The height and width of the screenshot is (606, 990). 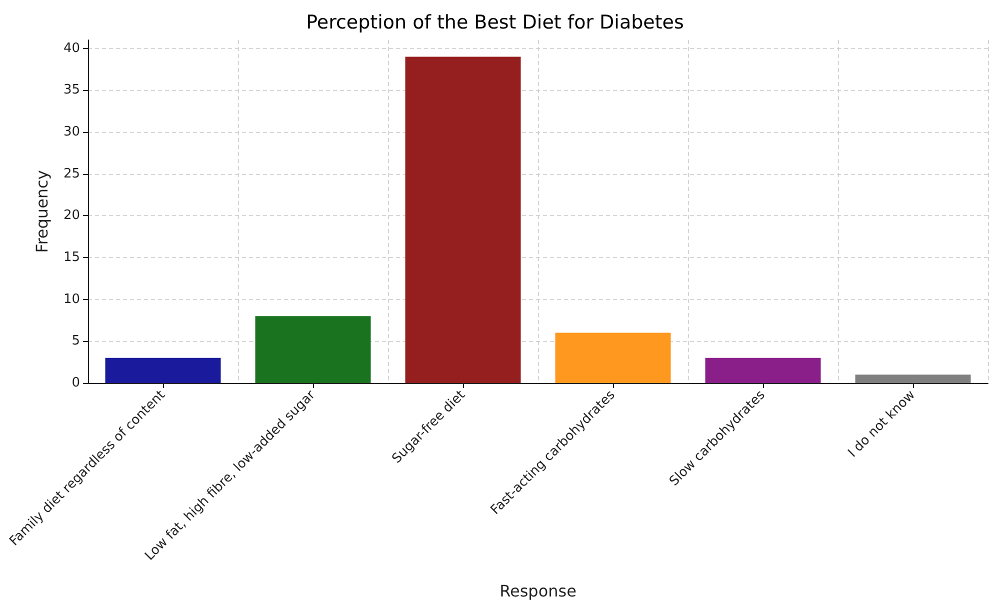 What do you see at coordinates (71, 90) in the screenshot?
I see `y-tick-label: 35` at bounding box center [71, 90].